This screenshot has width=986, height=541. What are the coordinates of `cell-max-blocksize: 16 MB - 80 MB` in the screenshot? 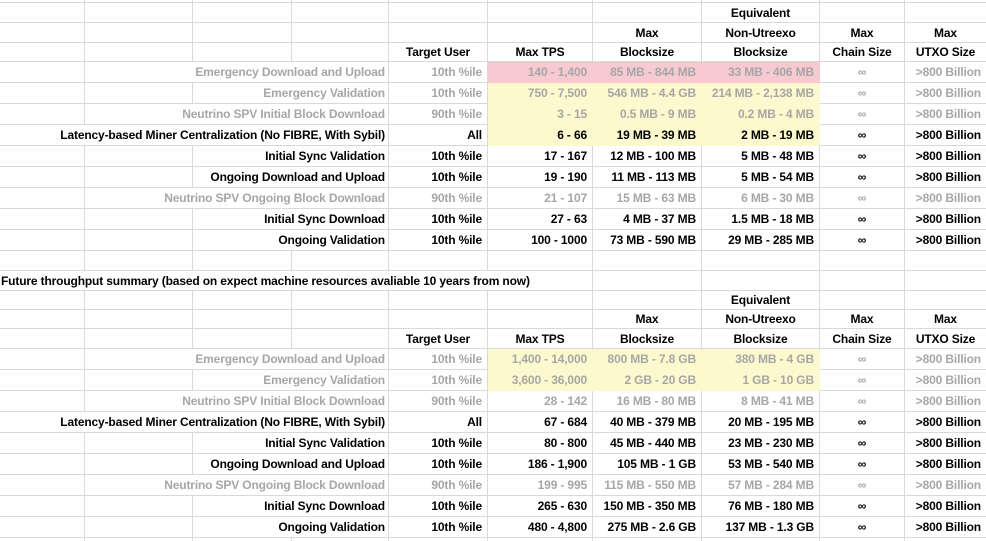 It's located at (647, 401).